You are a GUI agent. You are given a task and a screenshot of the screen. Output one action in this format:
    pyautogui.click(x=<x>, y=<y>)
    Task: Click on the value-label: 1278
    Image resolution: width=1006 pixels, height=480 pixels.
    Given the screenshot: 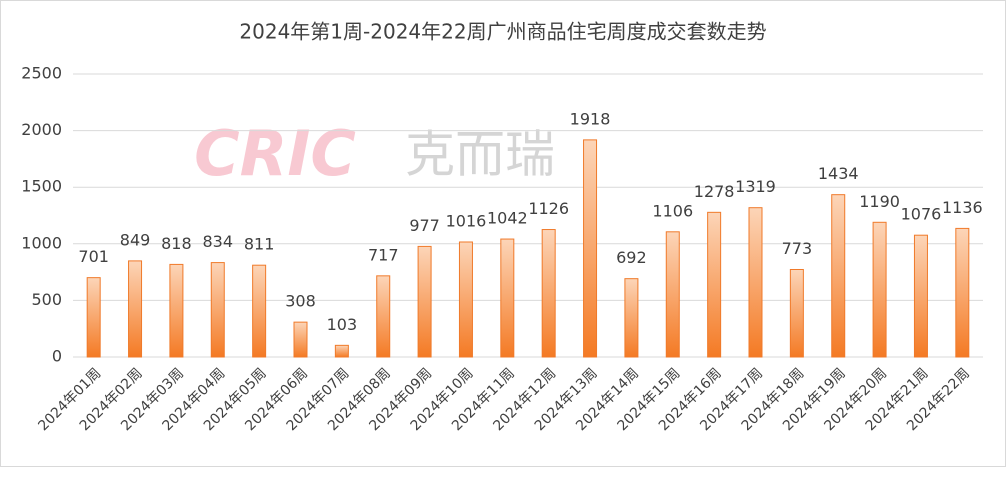 What is the action you would take?
    pyautogui.click(x=714, y=191)
    